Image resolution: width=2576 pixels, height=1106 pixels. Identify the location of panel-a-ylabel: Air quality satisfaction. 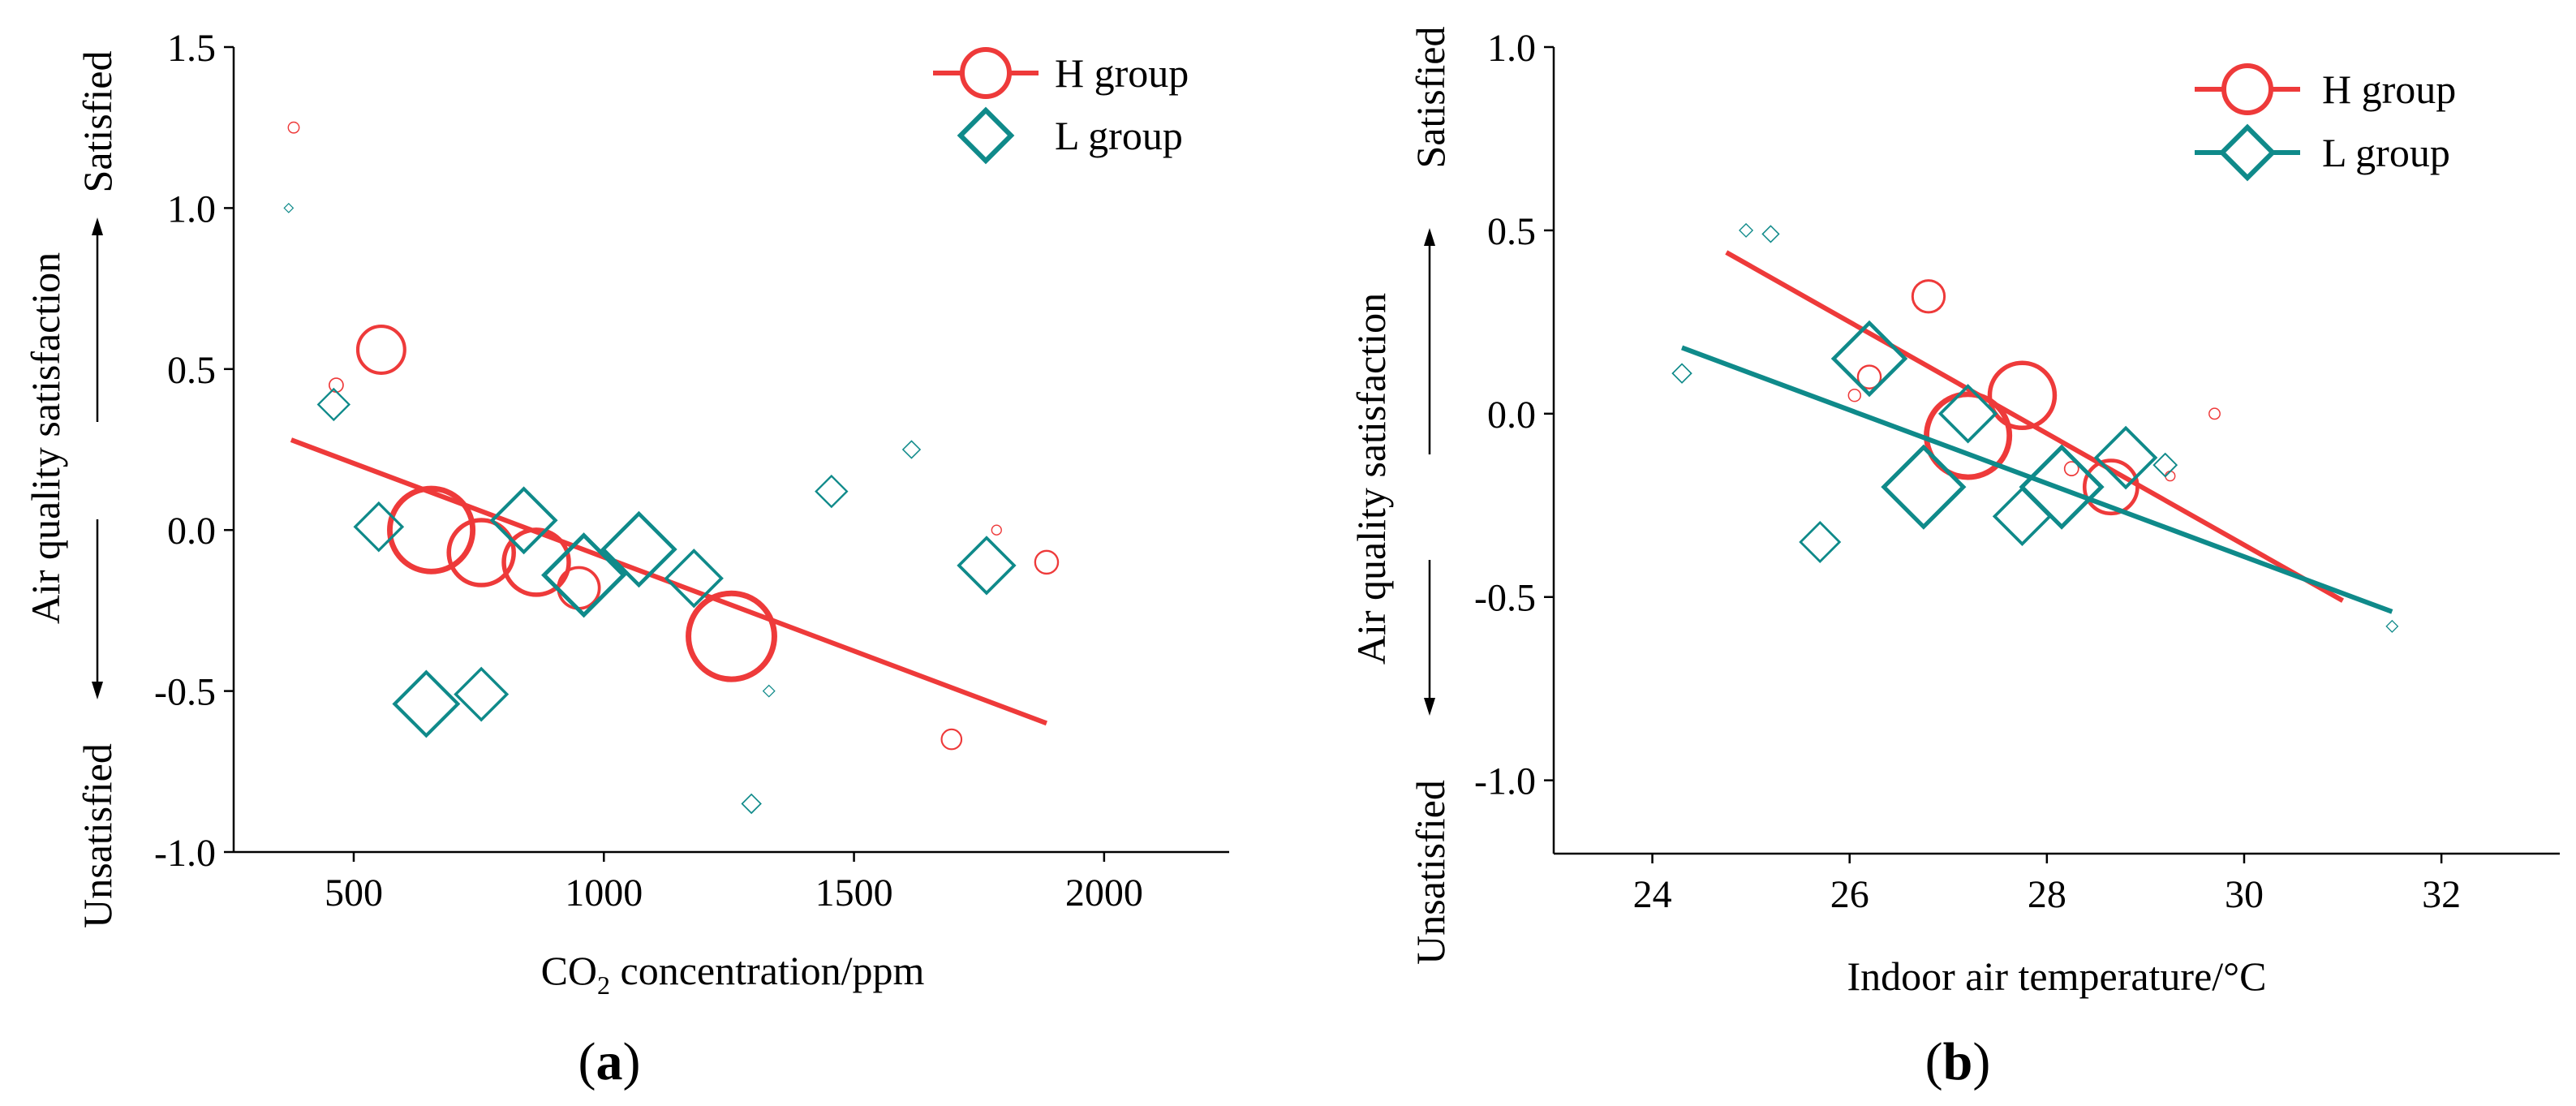
(45, 438).